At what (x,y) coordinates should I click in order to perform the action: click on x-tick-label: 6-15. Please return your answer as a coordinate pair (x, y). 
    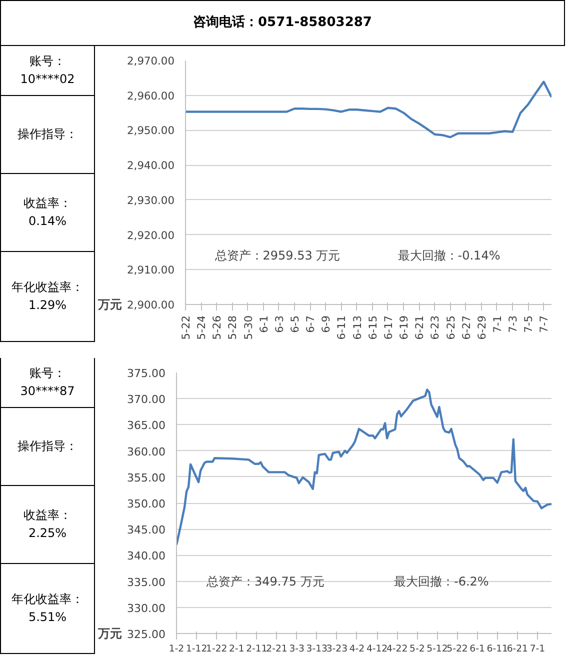
    Looking at the image, I should click on (373, 327).